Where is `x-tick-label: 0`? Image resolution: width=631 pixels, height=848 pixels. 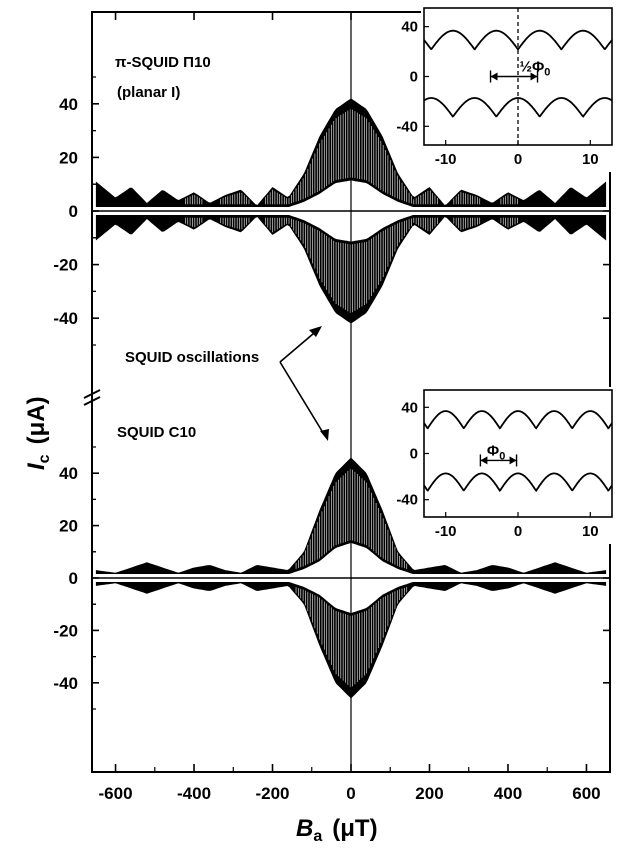
x-tick-label: 0 is located at coordinates (350, 793).